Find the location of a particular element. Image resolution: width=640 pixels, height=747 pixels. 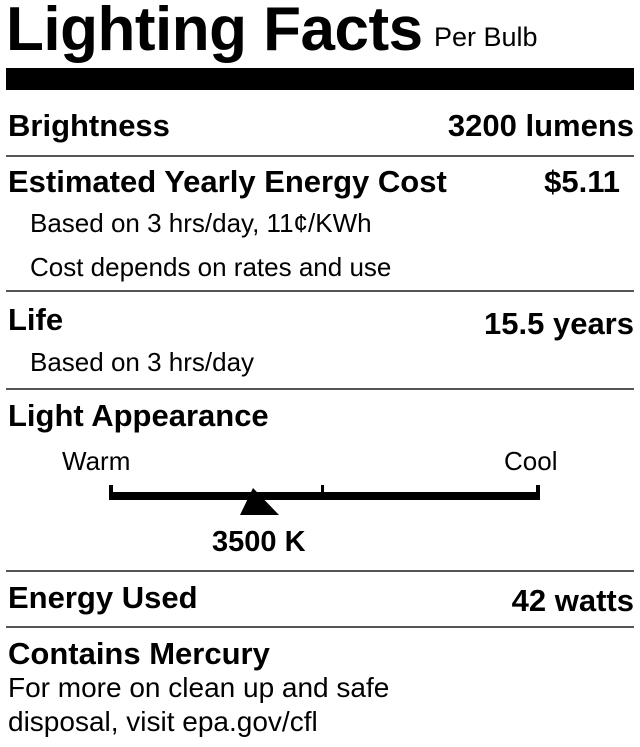

cost-value: $5.11 is located at coordinates (582, 181).